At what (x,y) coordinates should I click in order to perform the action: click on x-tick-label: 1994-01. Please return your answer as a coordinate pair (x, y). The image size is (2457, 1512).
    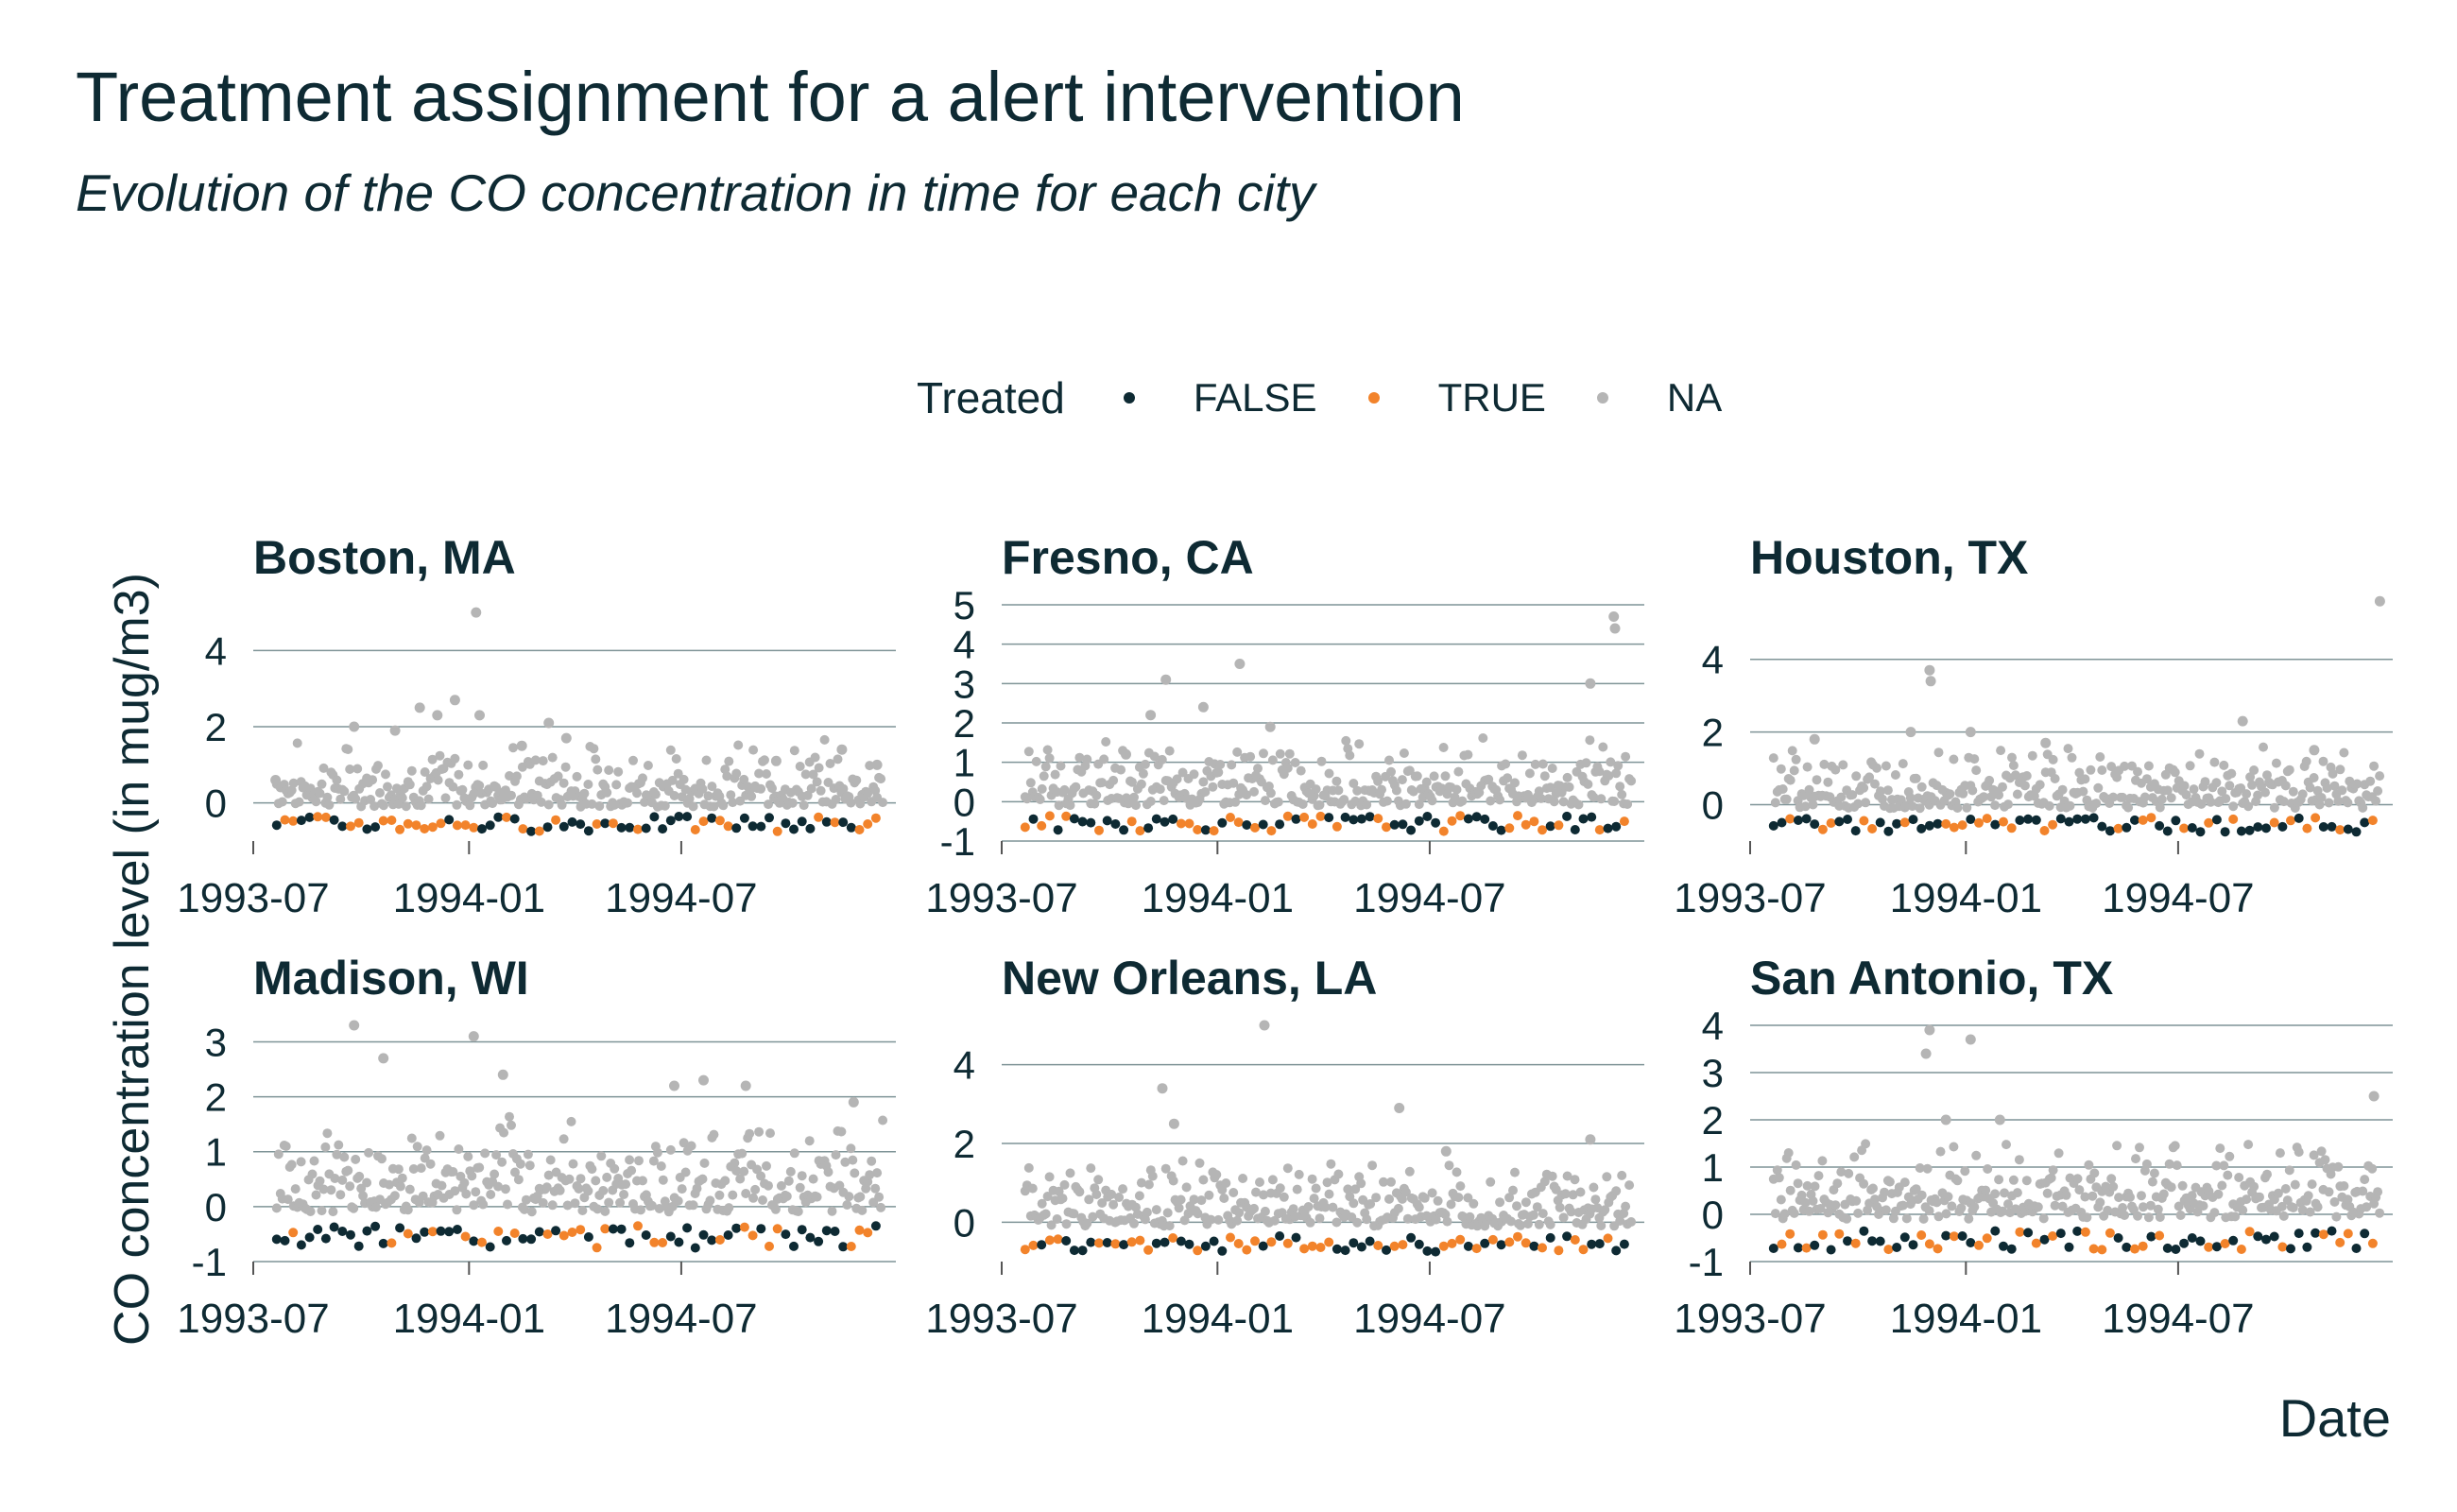
    Looking at the image, I should click on (469, 898).